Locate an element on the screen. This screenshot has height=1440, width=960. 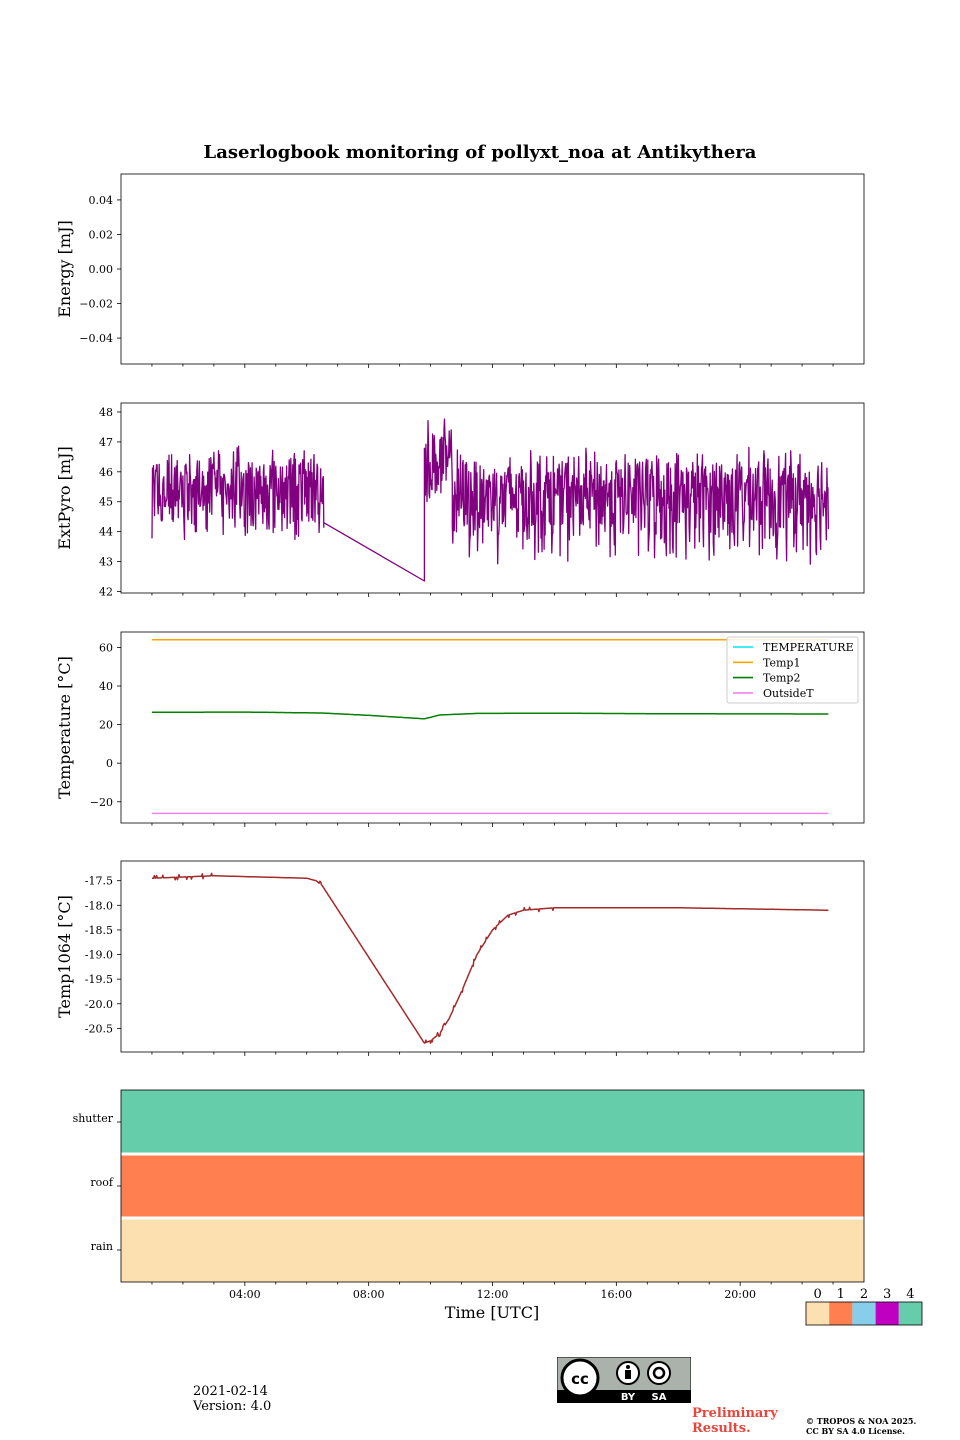
legend: TEMPERATURE Temp1 Temp2 OutsideT is located at coordinates (792, 670).